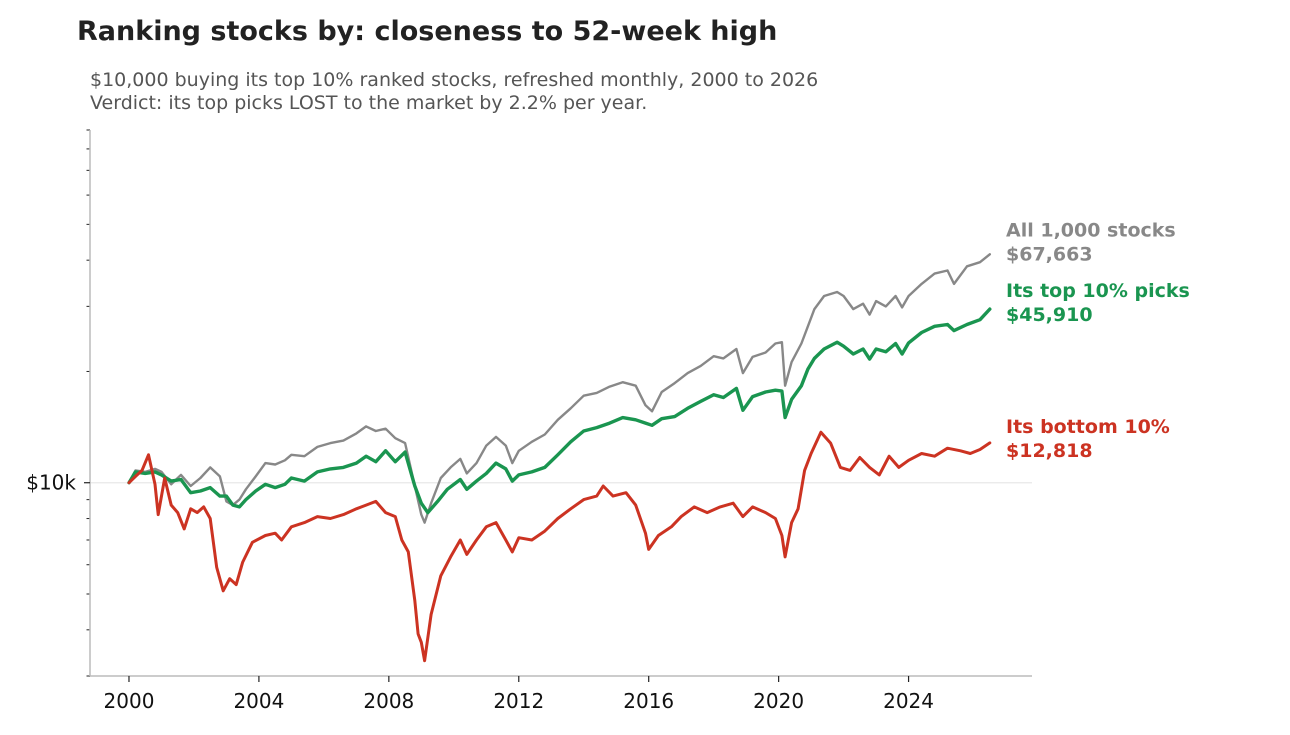 The height and width of the screenshot is (735, 1290). Describe the element at coordinates (1049, 451) in the screenshot. I see `series-end-value-bottom: $12,818` at that location.